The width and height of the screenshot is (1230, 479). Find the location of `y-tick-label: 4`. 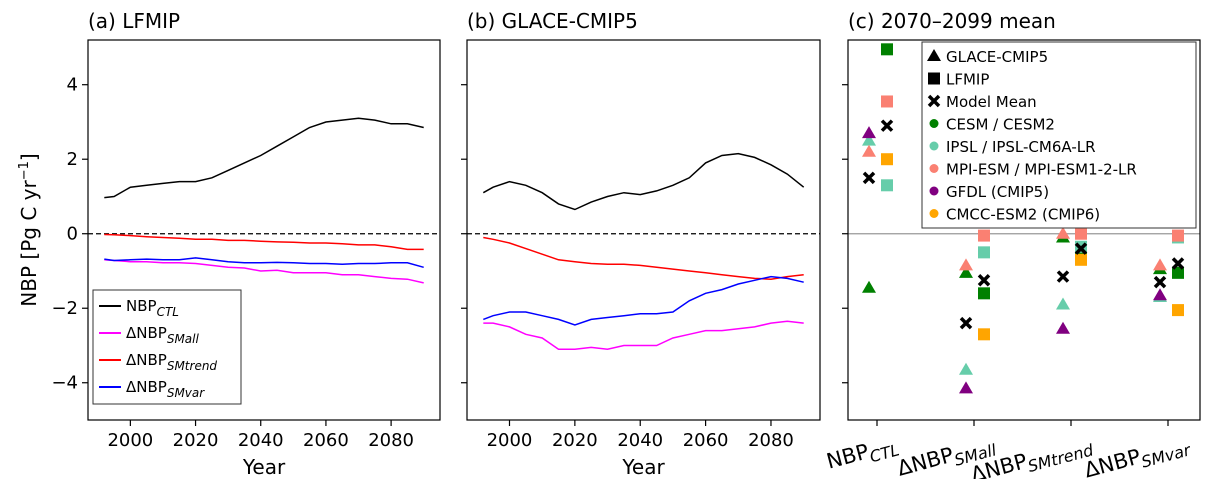

y-tick-label: 4 is located at coordinates (72, 85).